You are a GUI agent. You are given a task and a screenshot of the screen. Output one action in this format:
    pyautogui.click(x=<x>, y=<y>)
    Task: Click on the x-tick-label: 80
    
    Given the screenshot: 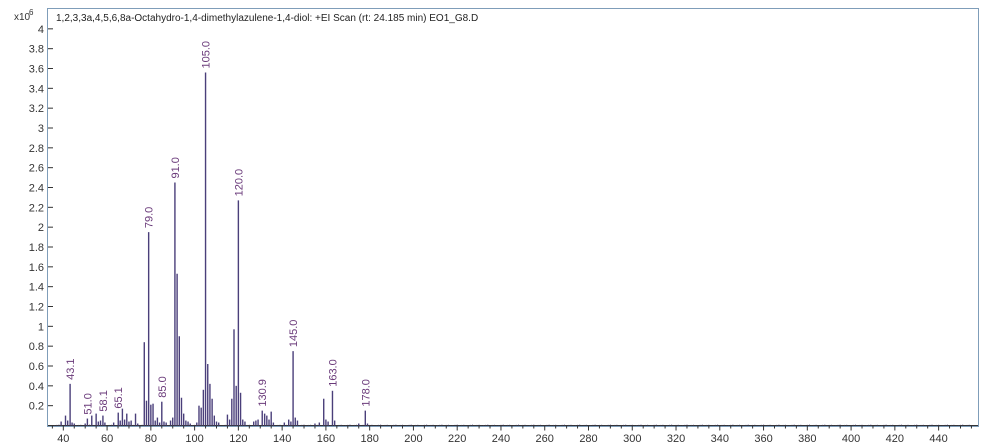 What is the action you would take?
    pyautogui.click(x=151, y=439)
    